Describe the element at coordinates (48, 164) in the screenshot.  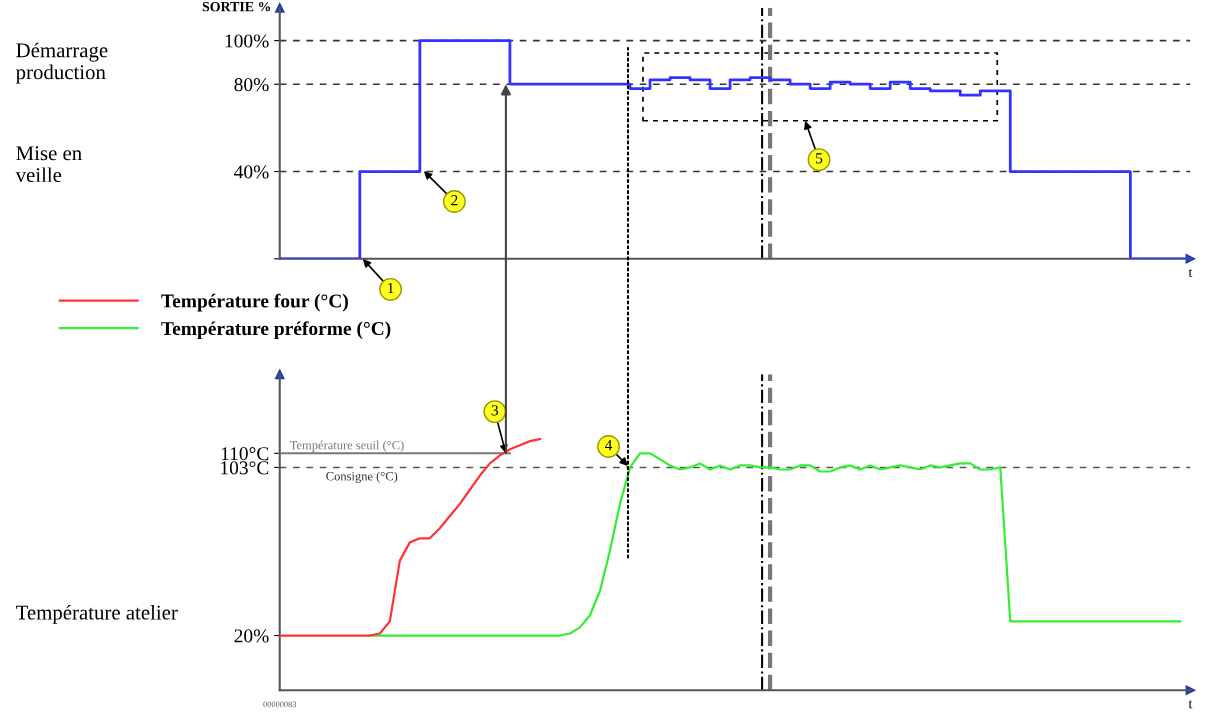
I see `text: Mise en veille` at that location.